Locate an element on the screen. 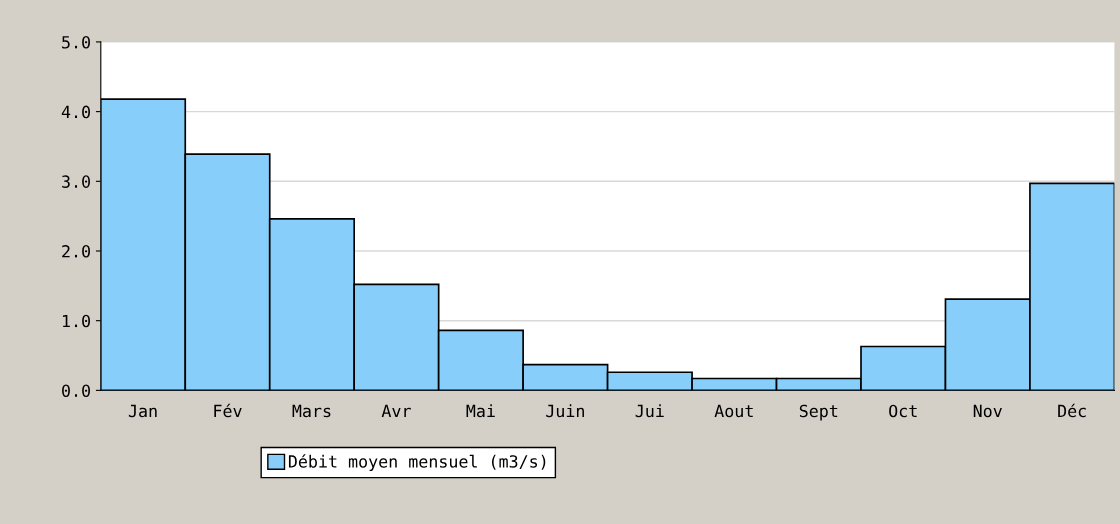 The image size is (1120, 524). x-tick-label: Nov is located at coordinates (987, 411).